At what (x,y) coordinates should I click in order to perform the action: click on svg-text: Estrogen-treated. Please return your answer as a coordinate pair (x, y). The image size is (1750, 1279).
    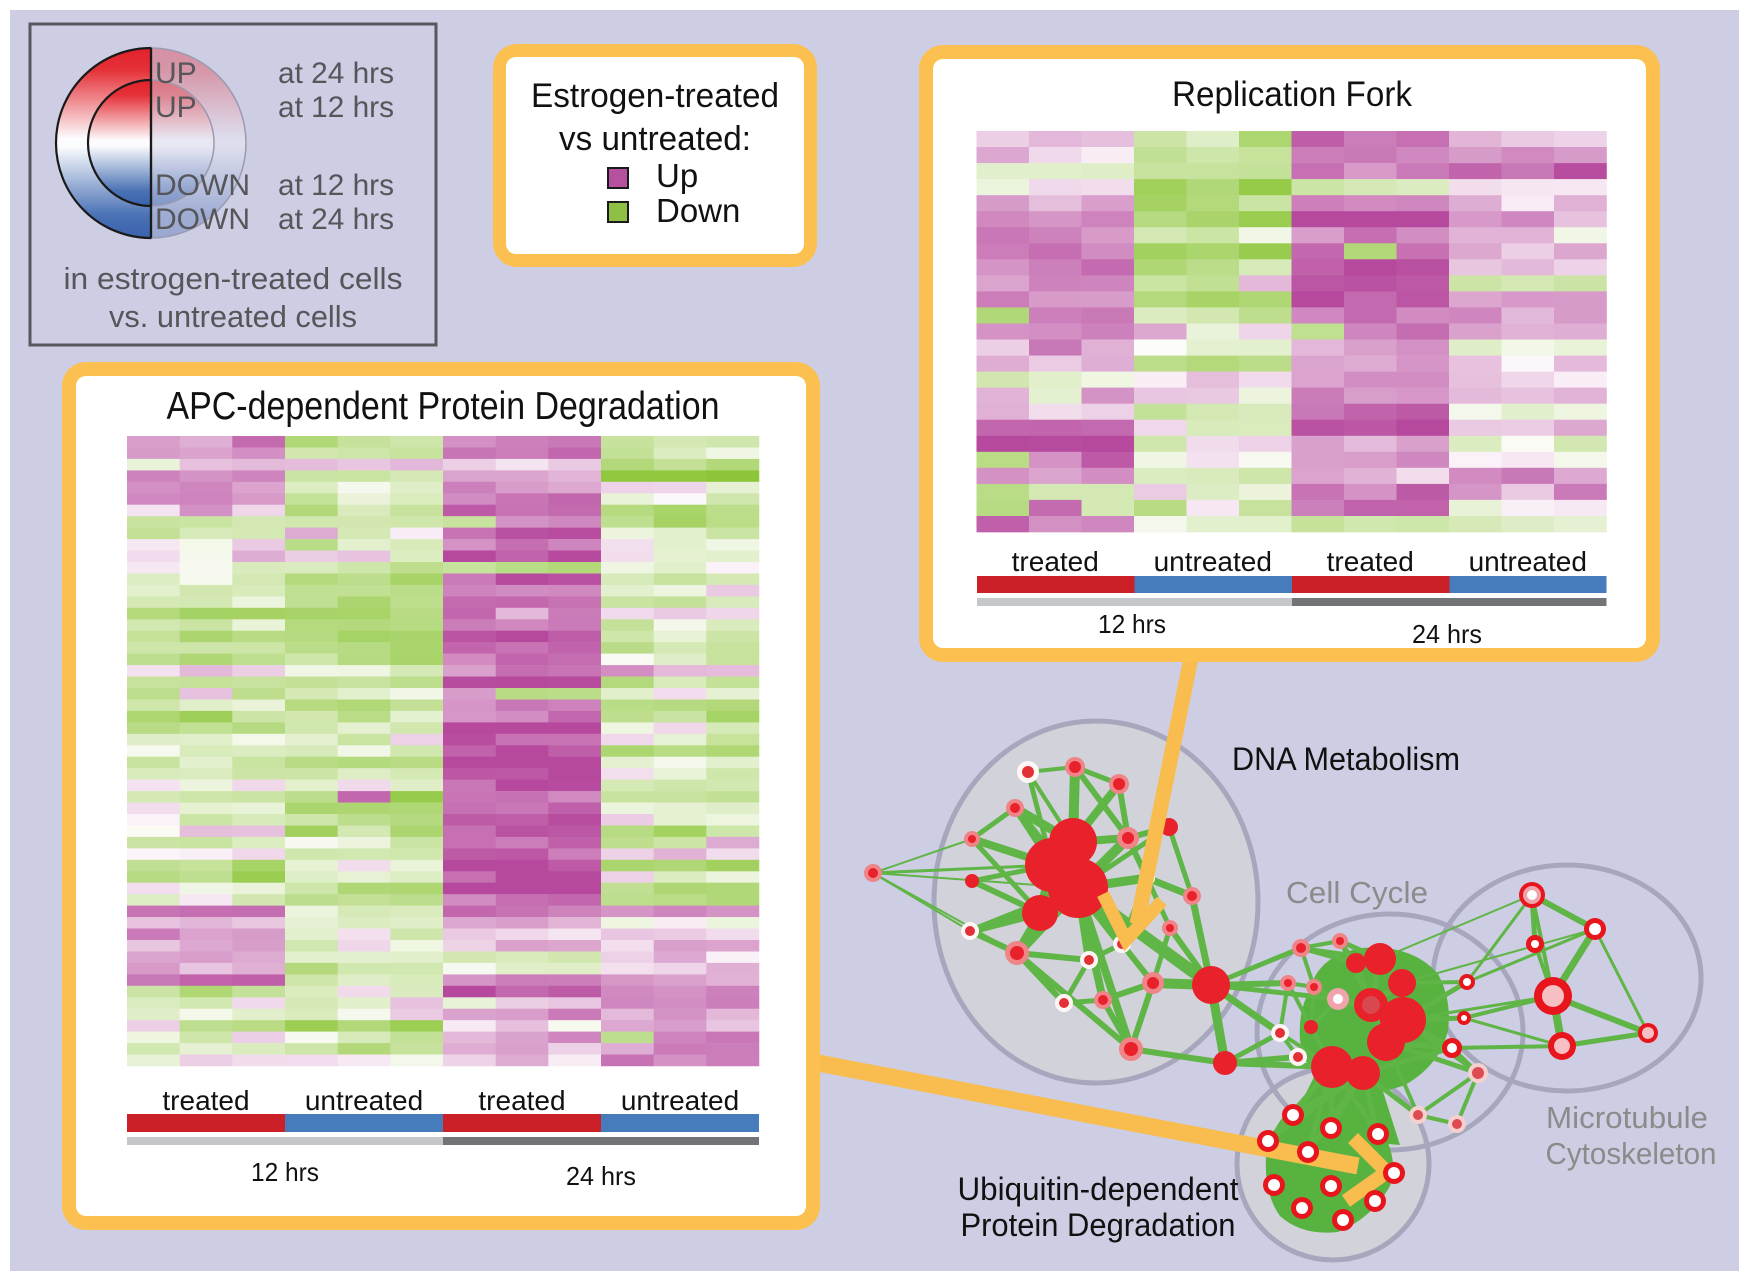
    Looking at the image, I should click on (655, 96).